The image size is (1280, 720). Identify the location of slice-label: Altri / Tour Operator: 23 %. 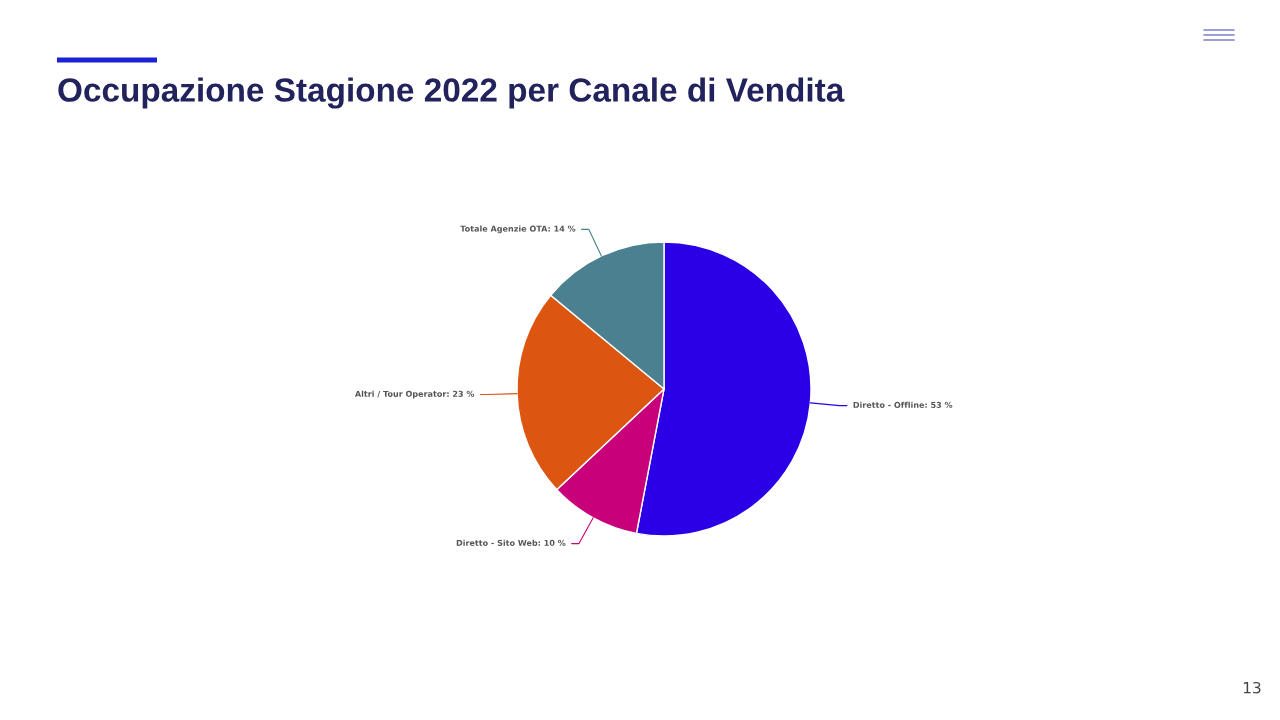
(414, 394).